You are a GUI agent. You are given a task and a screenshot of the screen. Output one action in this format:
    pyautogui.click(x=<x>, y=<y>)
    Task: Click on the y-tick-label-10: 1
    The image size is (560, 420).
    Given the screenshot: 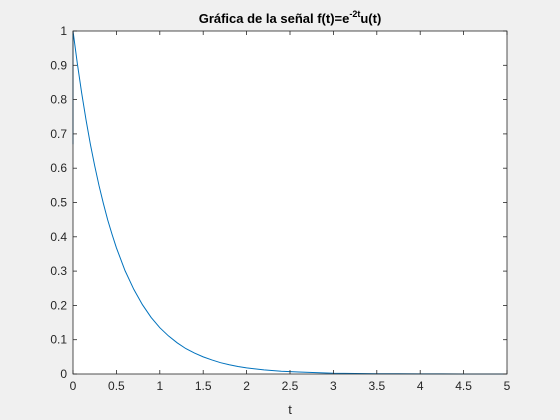 What is the action you would take?
    pyautogui.click(x=63, y=31)
    